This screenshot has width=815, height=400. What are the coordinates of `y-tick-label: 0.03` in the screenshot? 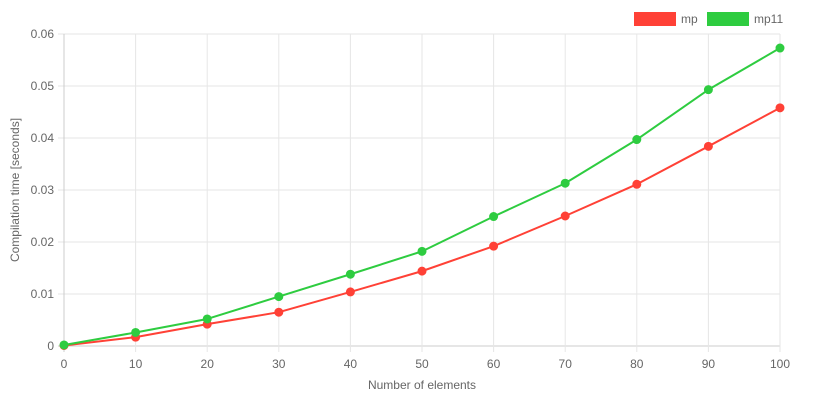 It's located at (43, 190).